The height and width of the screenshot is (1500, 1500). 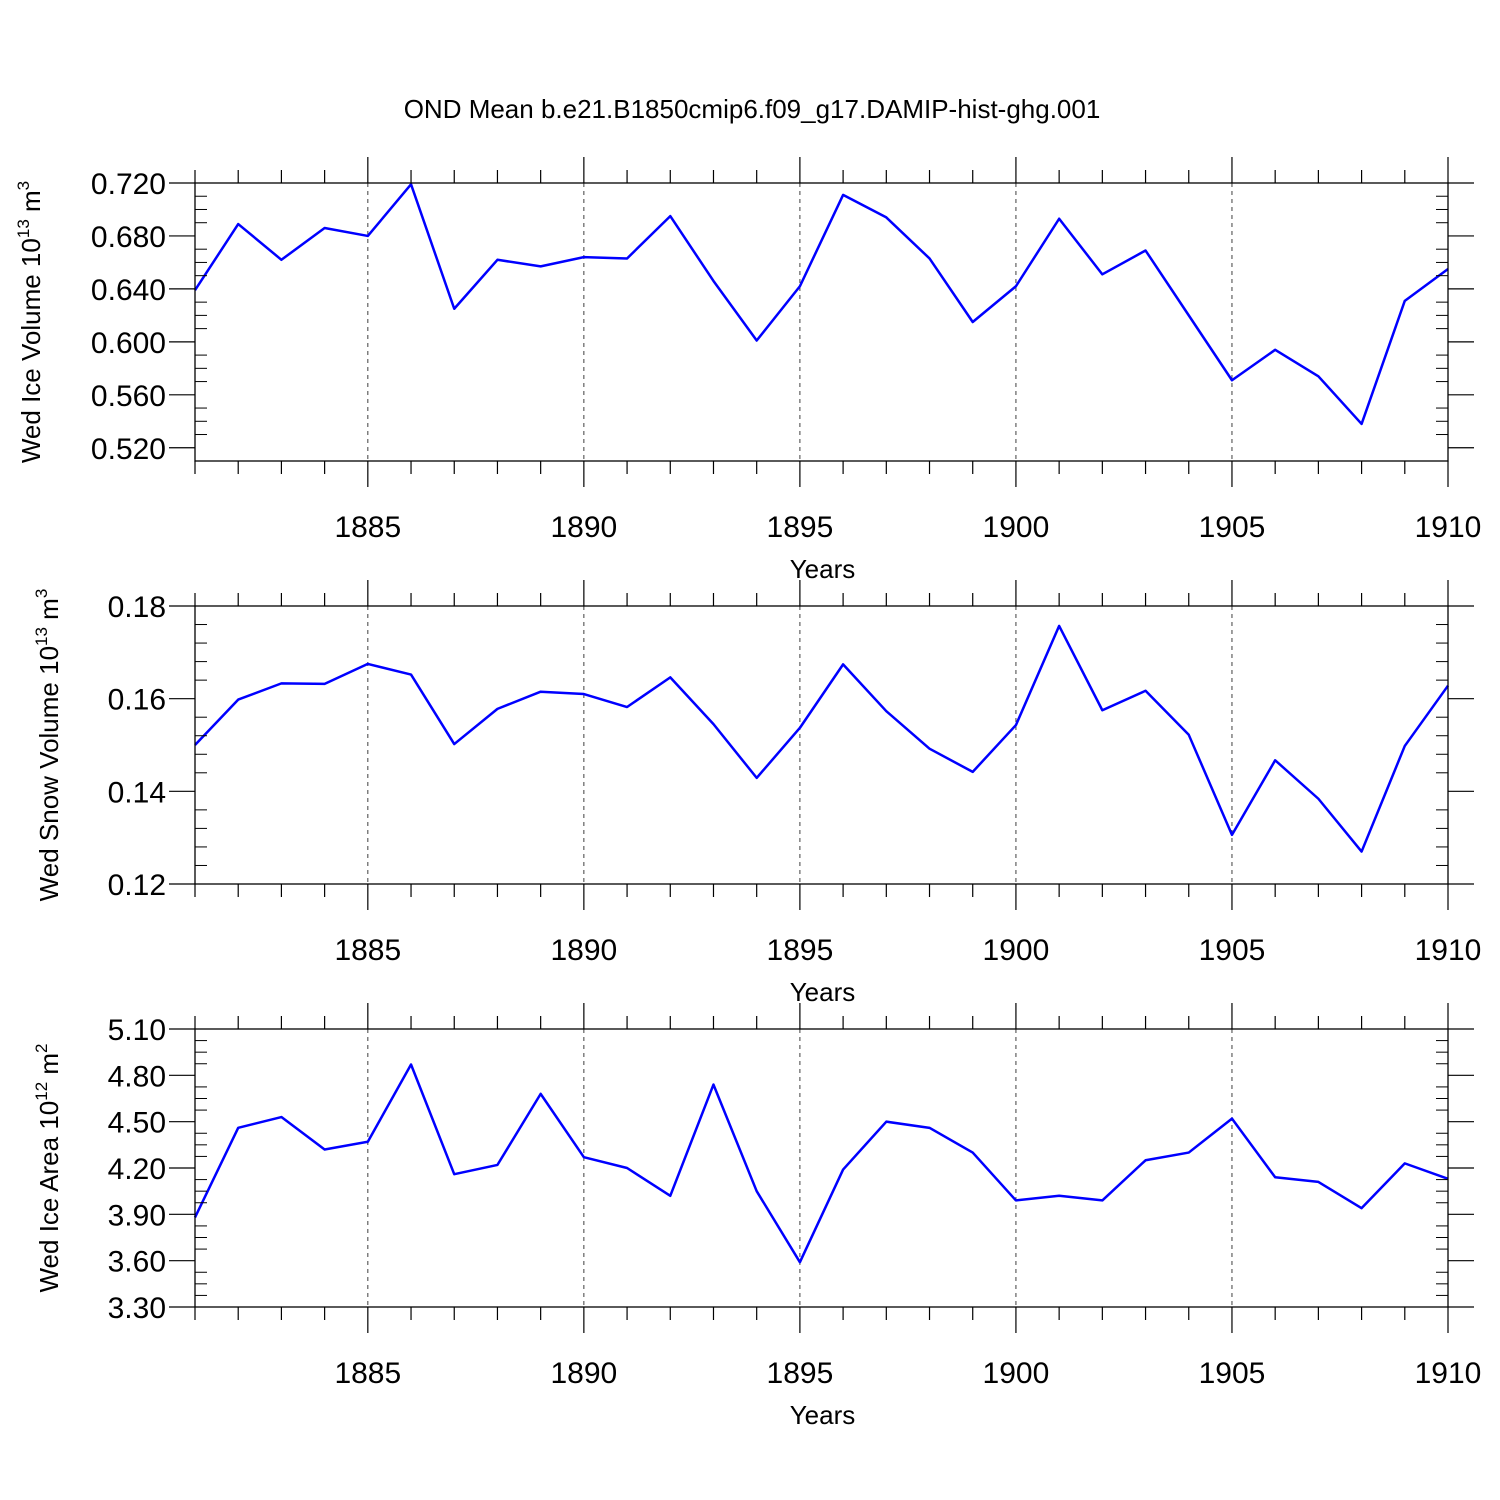 I want to click on y-tick-label: 3.30, so click(x=137, y=1308).